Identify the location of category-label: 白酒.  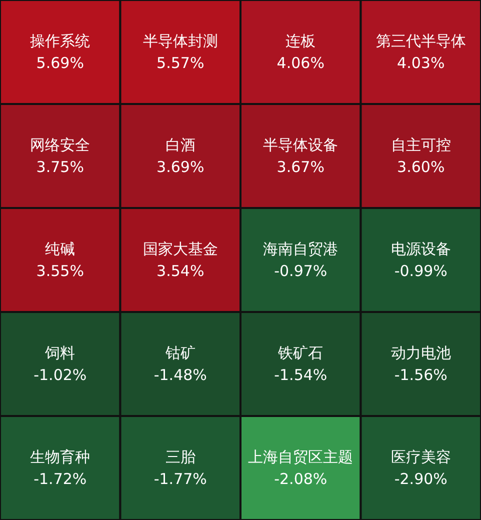
(180, 145).